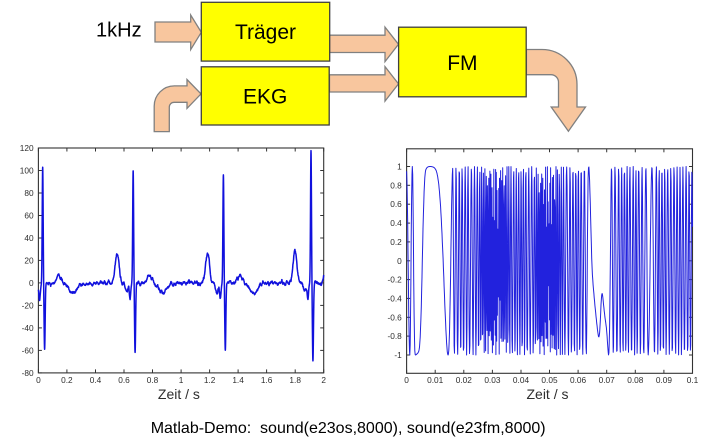 Image resolution: width=711 pixels, height=448 pixels. What do you see at coordinates (29, 238) in the screenshot?
I see `svg-text: 40` at bounding box center [29, 238].